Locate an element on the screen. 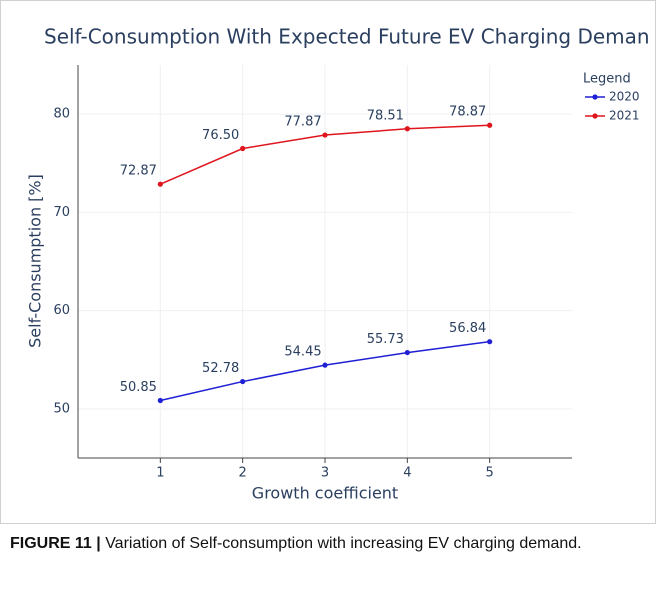  y-tick-label: 50 is located at coordinates (61, 408).